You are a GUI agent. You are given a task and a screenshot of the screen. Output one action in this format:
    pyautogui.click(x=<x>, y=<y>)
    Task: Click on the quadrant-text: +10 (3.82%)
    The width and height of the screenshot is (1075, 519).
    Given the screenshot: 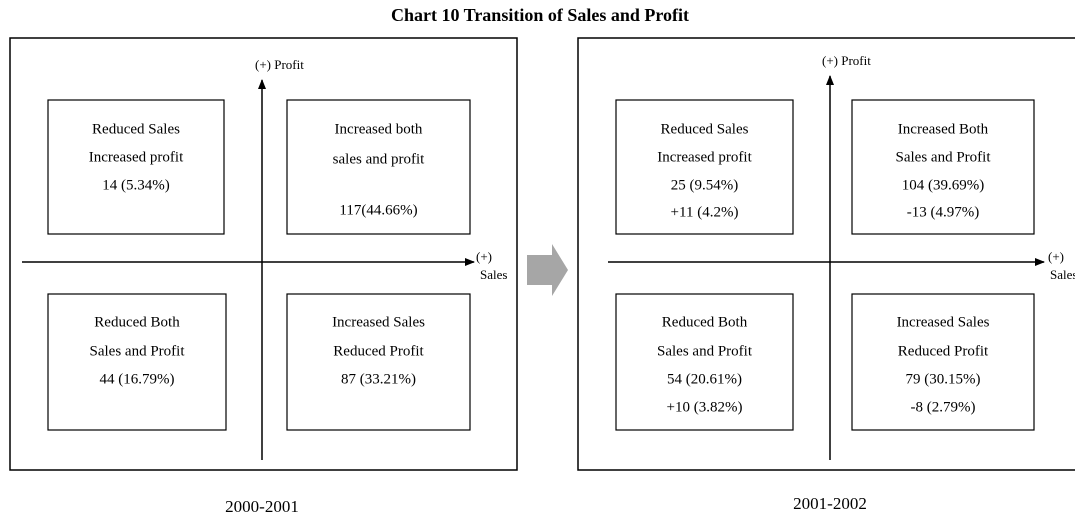 What is the action you would take?
    pyautogui.click(x=705, y=407)
    